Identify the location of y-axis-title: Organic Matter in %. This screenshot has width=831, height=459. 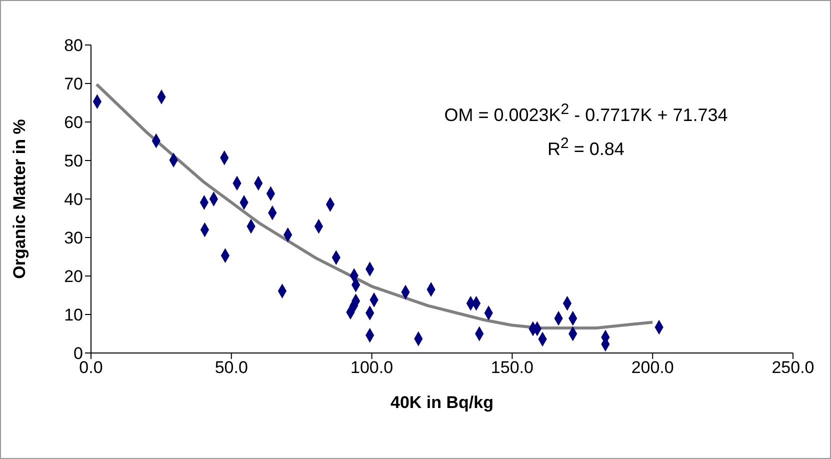
(20, 199).